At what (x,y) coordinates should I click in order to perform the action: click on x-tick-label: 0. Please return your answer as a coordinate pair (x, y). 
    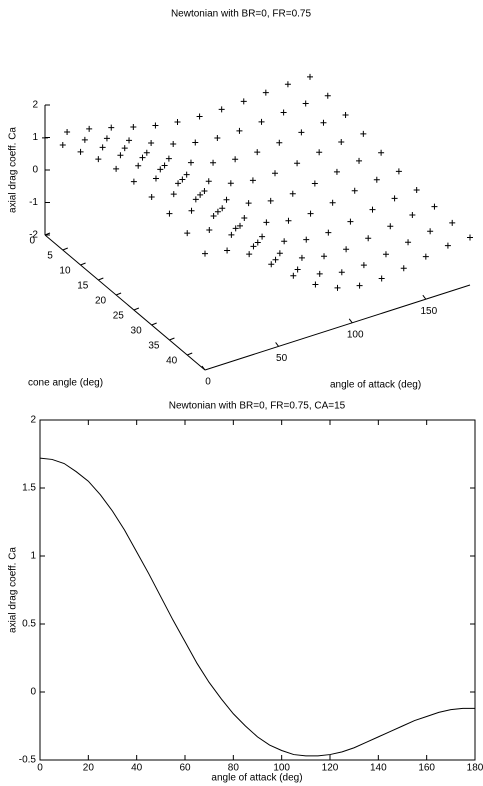
    Looking at the image, I should click on (208, 382).